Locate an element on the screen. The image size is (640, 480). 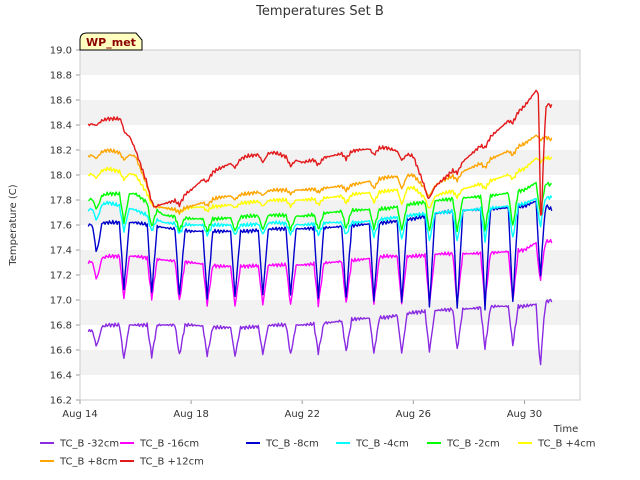
y-tick-label: 18.6 is located at coordinates (61, 101).